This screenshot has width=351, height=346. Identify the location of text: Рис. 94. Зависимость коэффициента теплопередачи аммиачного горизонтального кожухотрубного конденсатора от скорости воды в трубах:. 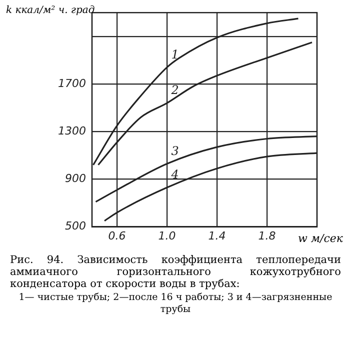
(175, 272).